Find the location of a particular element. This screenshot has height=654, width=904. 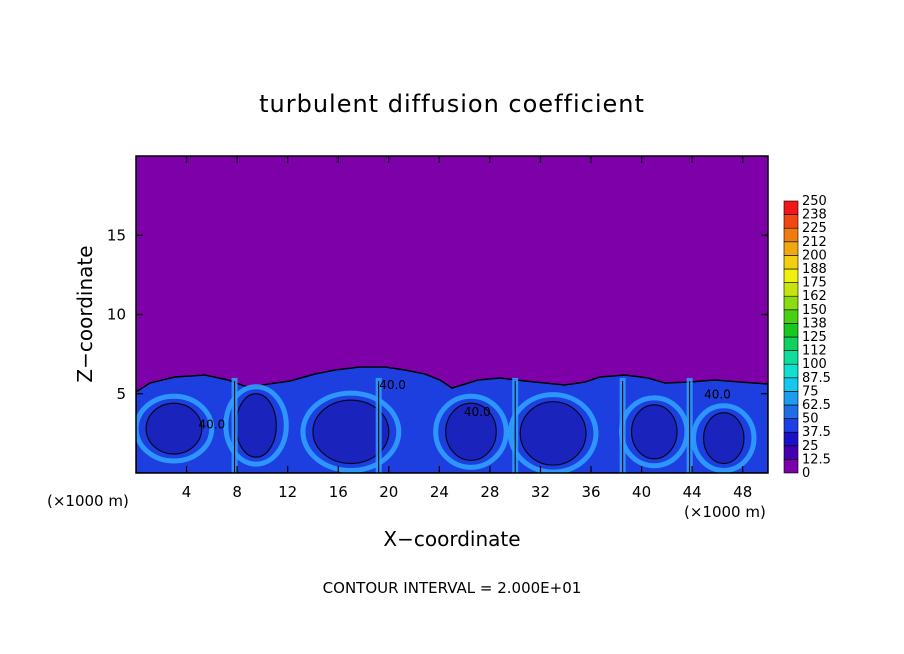

colorbar-label: 125 is located at coordinates (814, 337).